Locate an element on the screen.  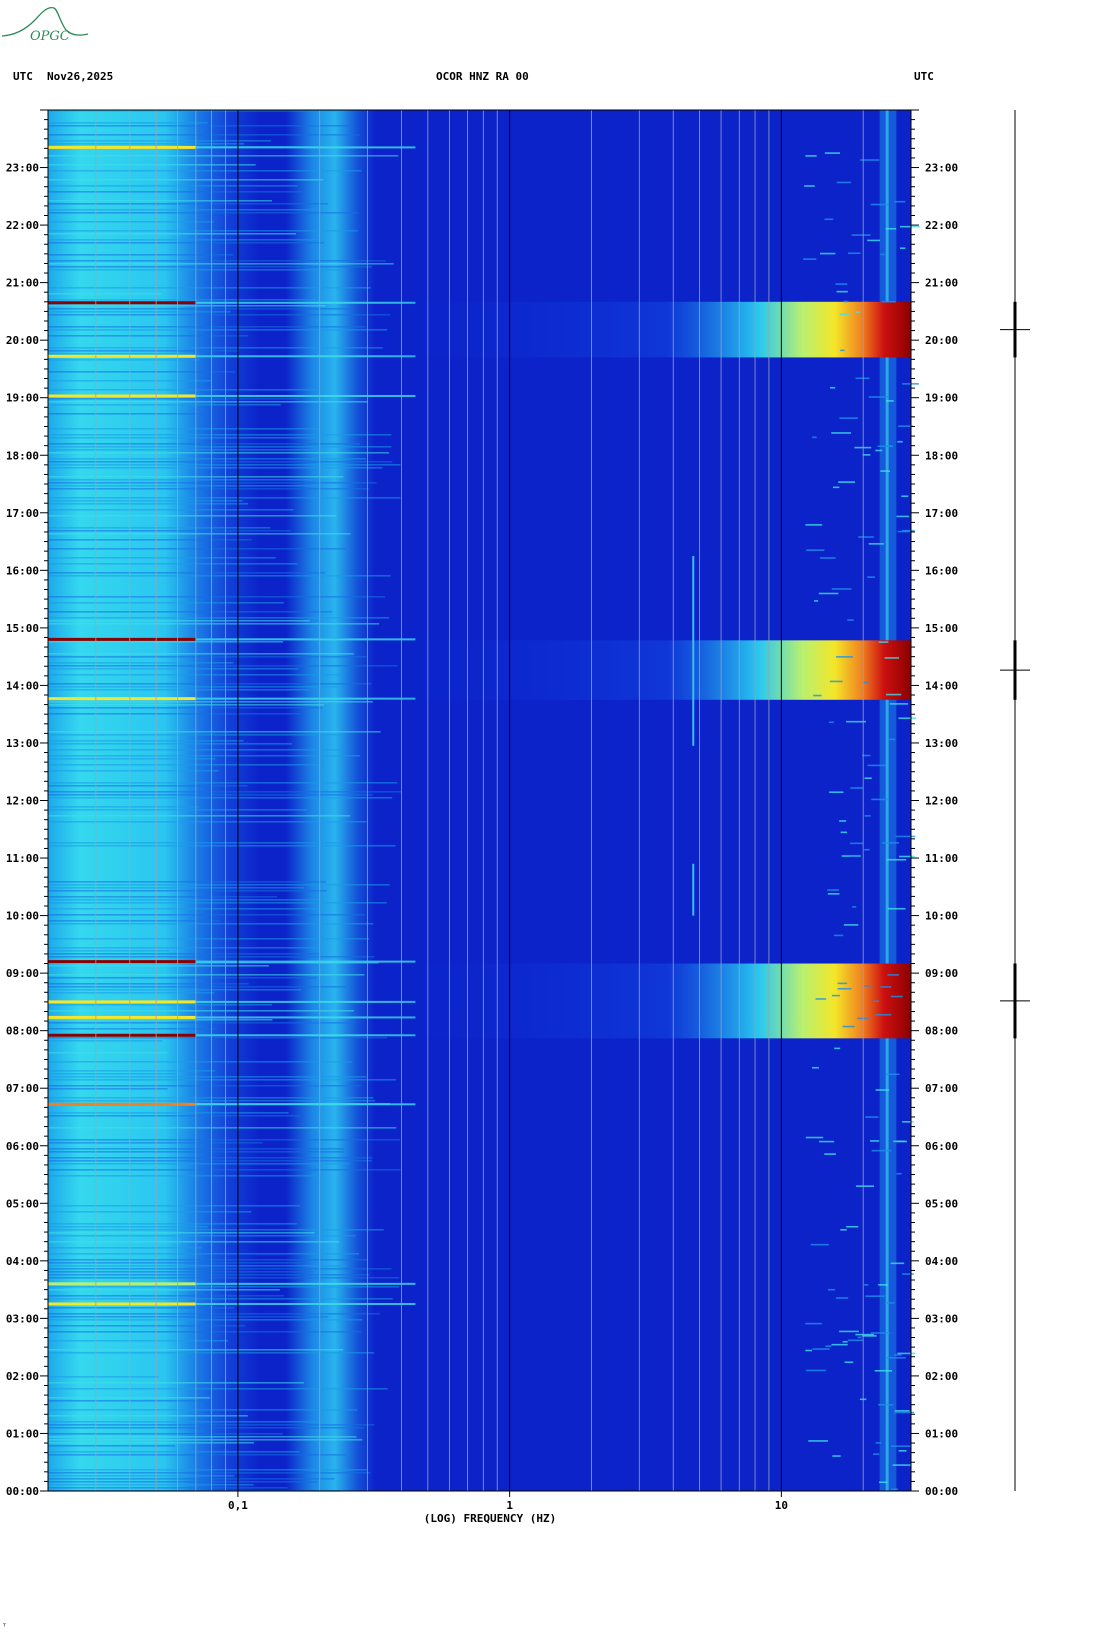
y-tick-label-left: 23:00 is located at coordinates (22, 168).